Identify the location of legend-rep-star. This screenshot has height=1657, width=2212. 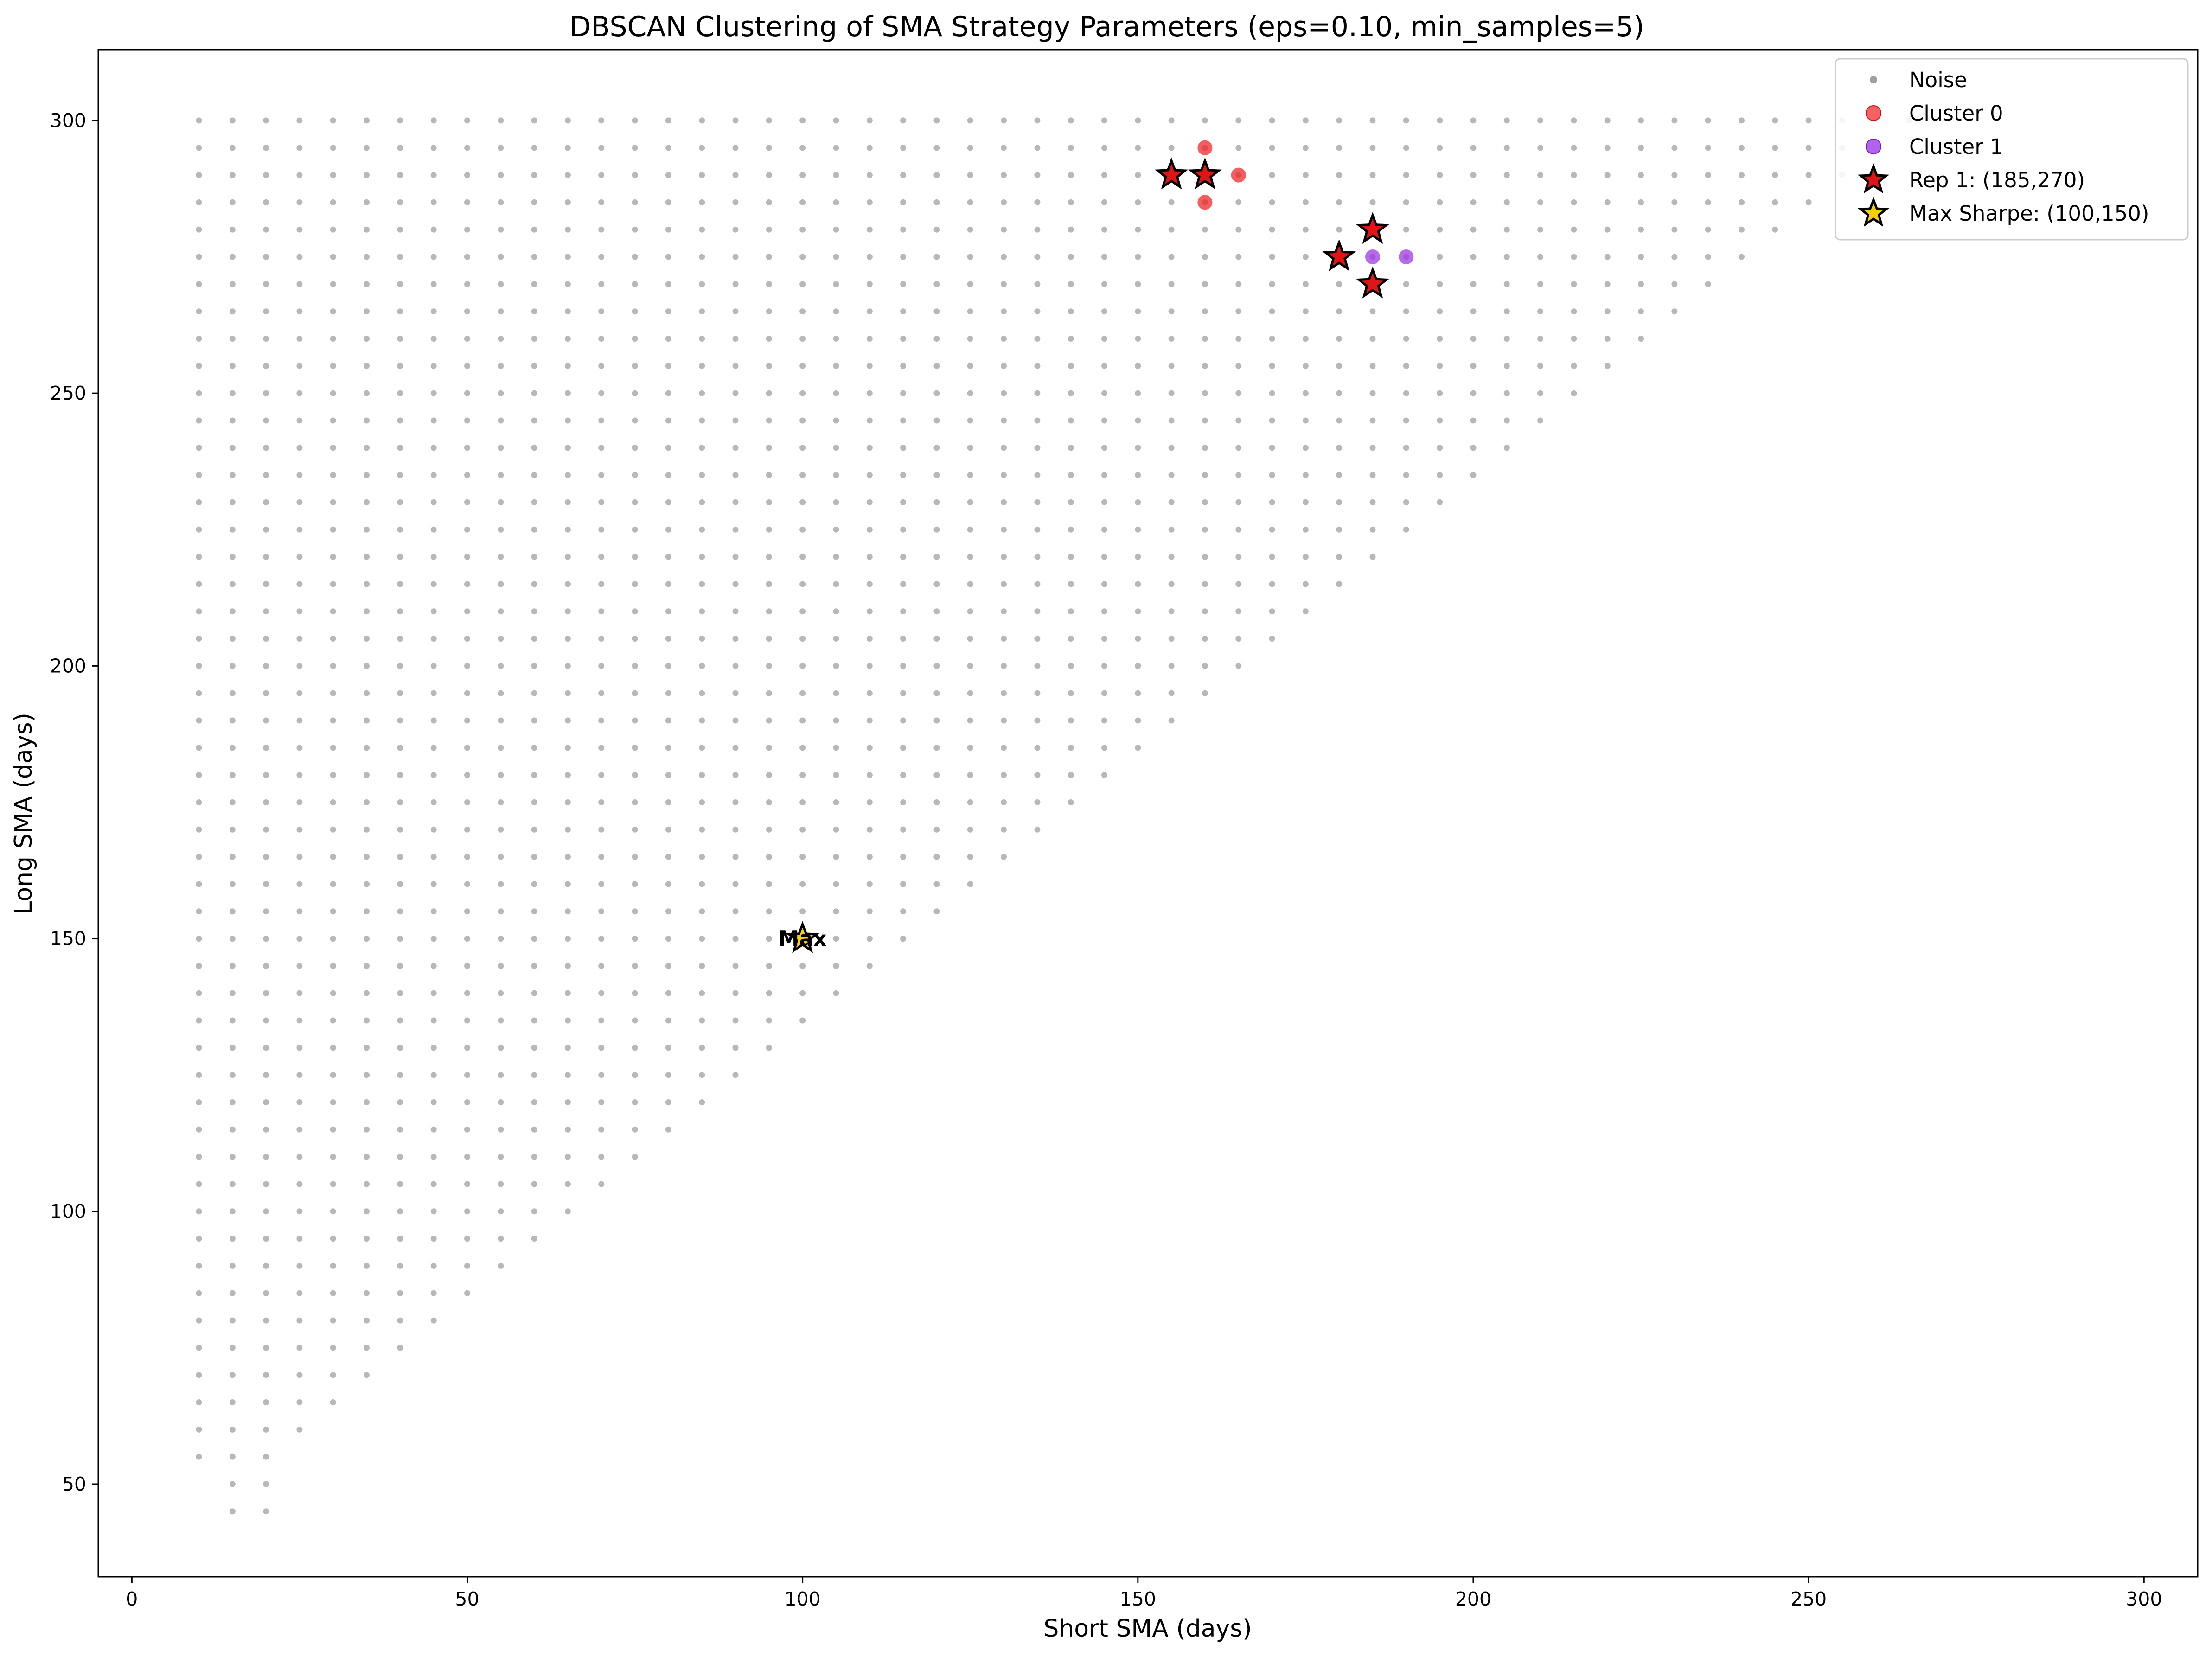
(1874, 178).